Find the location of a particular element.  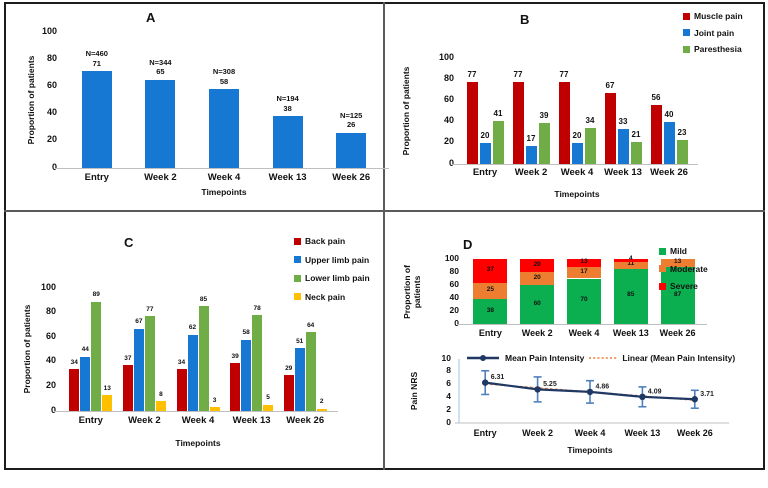

y-tick-label: 2 is located at coordinates (448, 408).